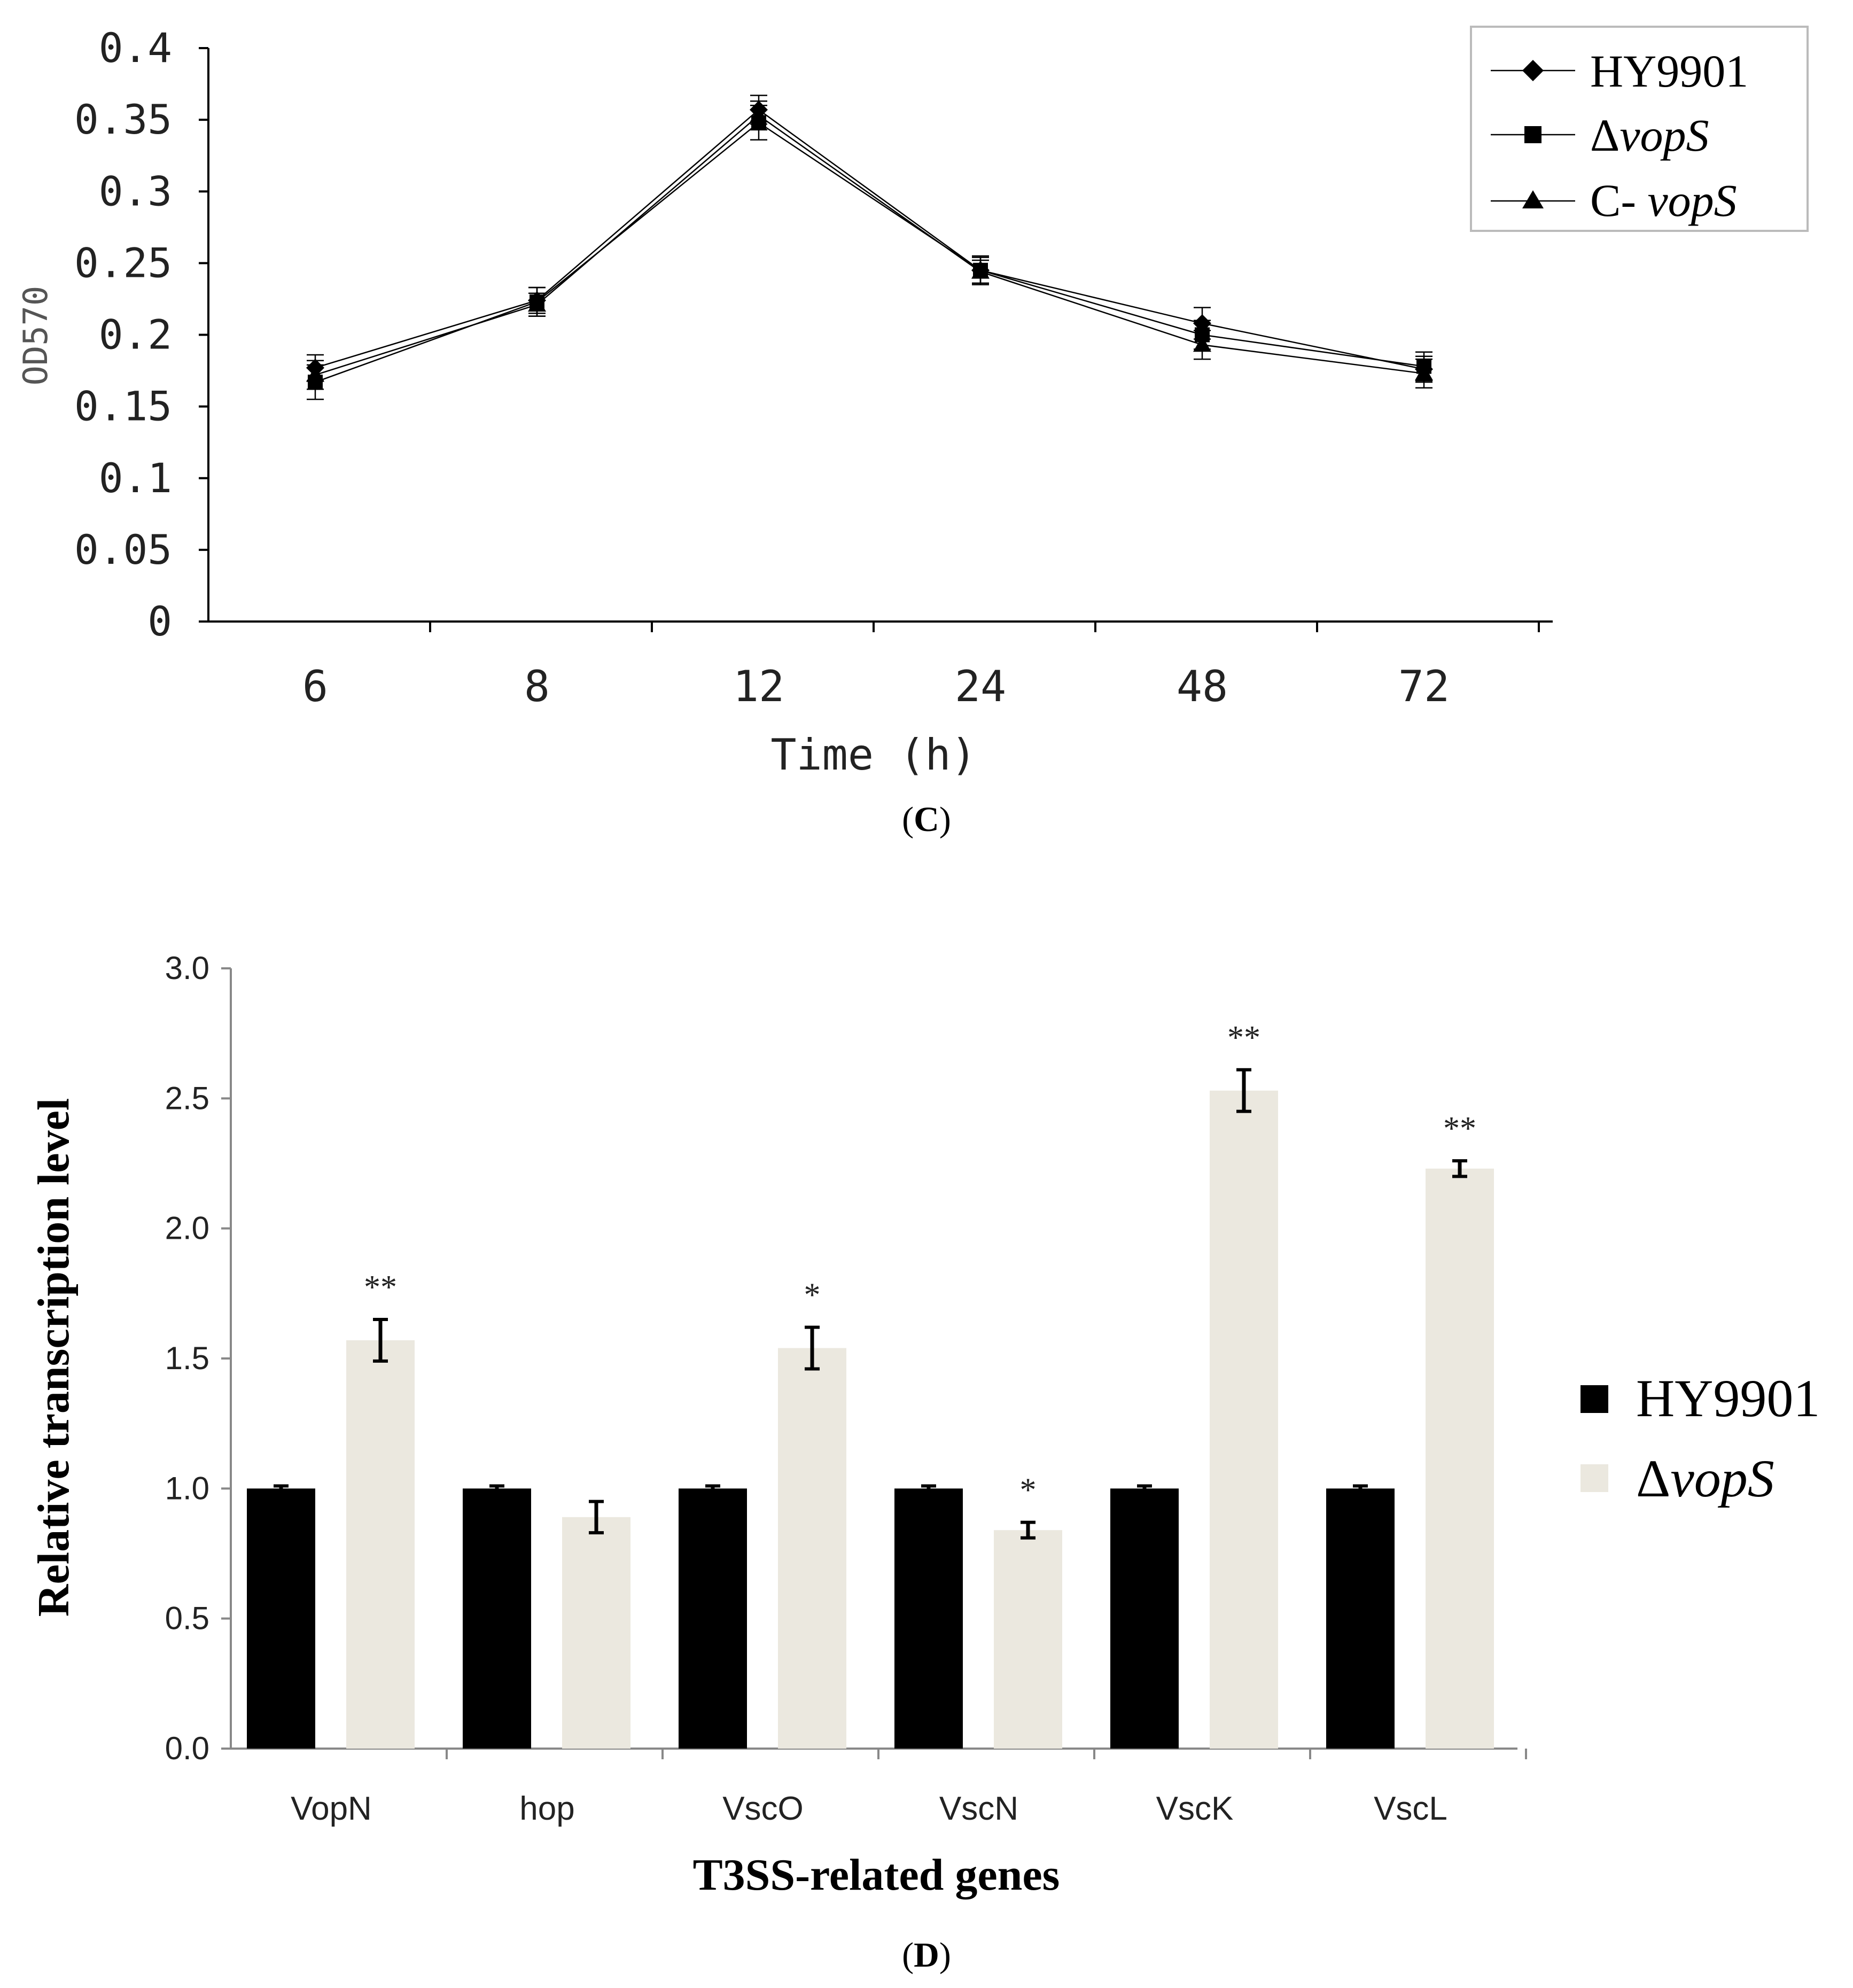 The height and width of the screenshot is (1988, 1853). What do you see at coordinates (123, 550) in the screenshot?
I see `y-tick-label: 0.05` at bounding box center [123, 550].